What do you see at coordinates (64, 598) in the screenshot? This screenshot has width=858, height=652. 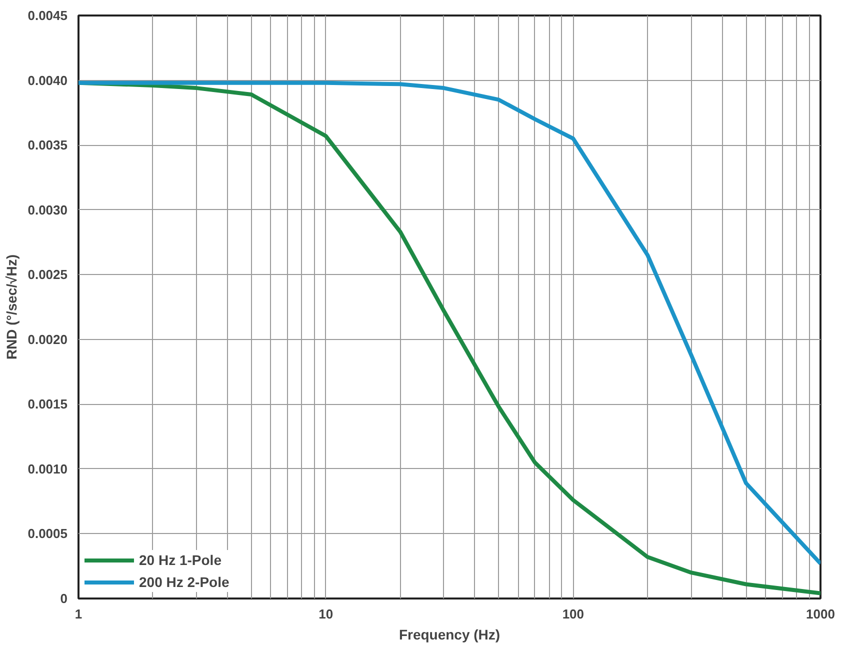 I see `y-tick-label: 0` at bounding box center [64, 598].